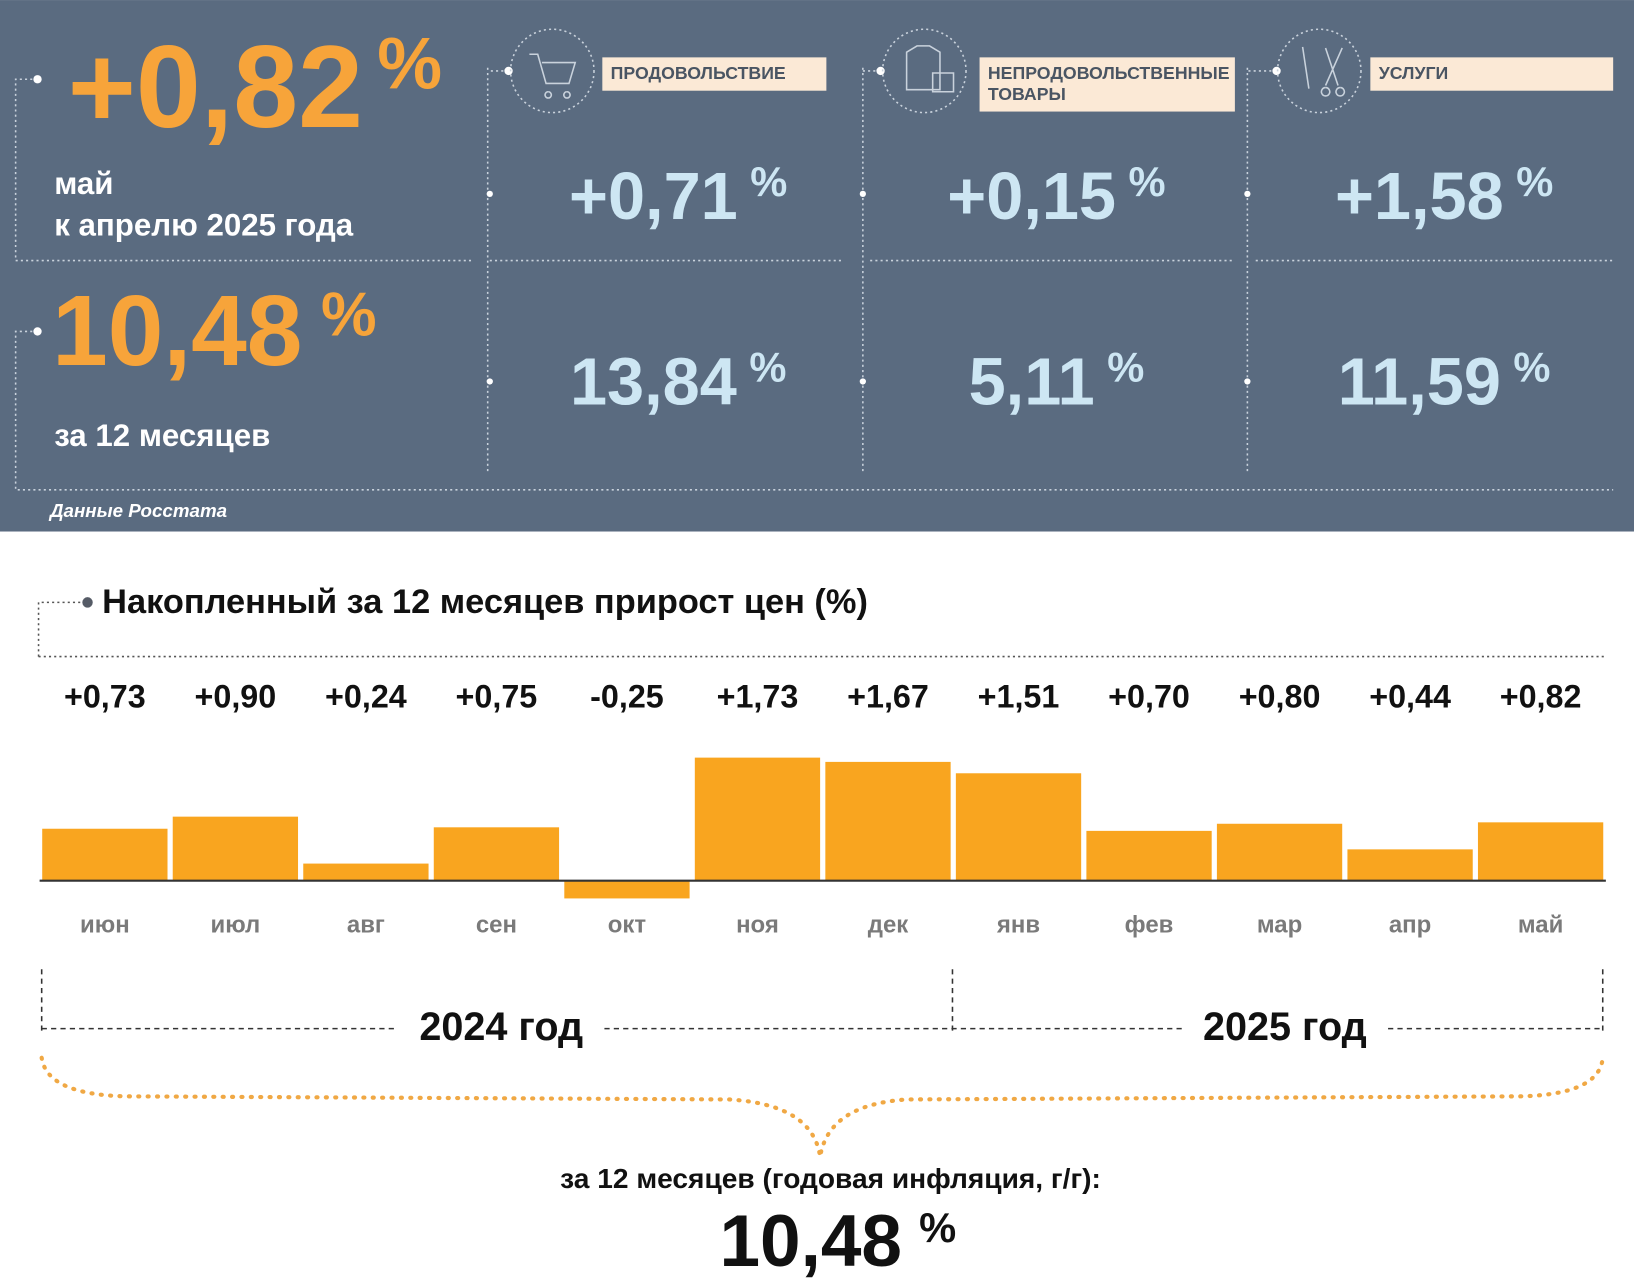 The width and height of the screenshot is (1634, 1285). What do you see at coordinates (757, 925) in the screenshot?
I see `x-tick-label: ноя` at bounding box center [757, 925].